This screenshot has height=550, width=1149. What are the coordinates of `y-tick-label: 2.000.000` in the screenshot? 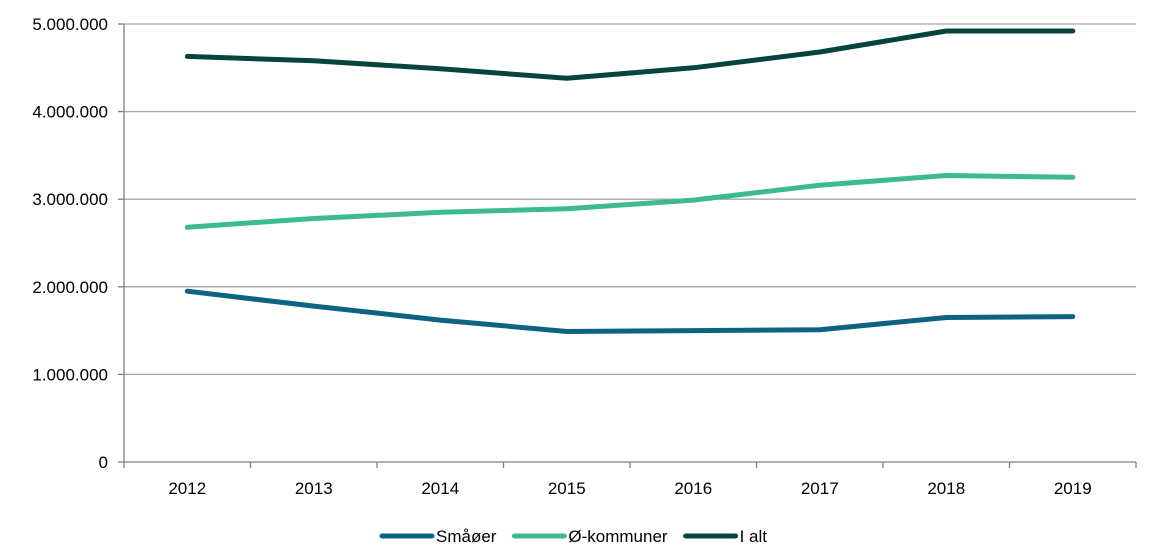 It's located at (70, 287).